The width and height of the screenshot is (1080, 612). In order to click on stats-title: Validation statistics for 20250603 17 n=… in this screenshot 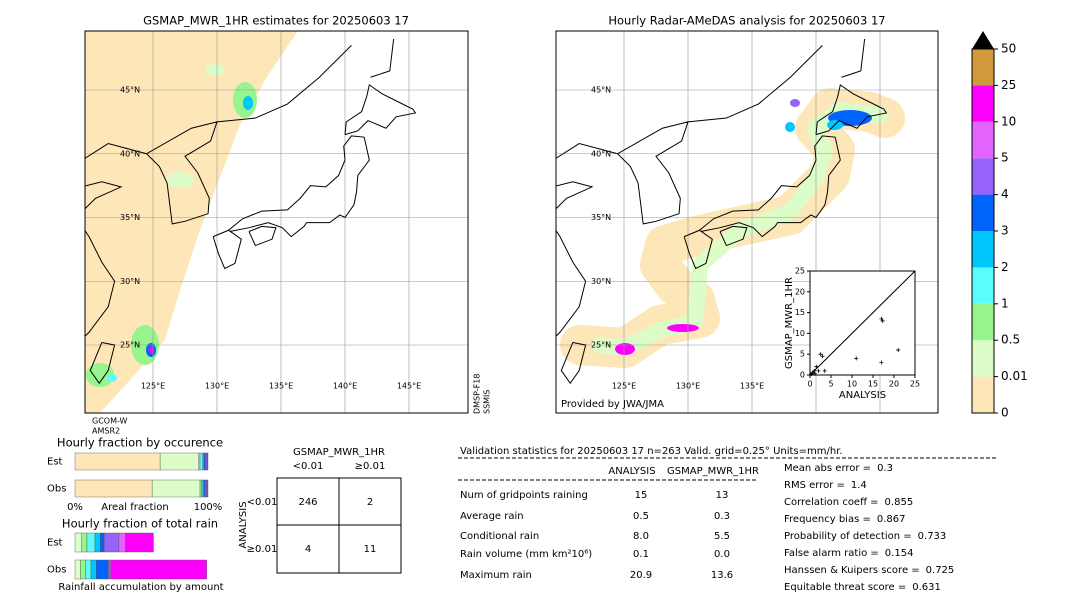, I will do `click(651, 451)`.